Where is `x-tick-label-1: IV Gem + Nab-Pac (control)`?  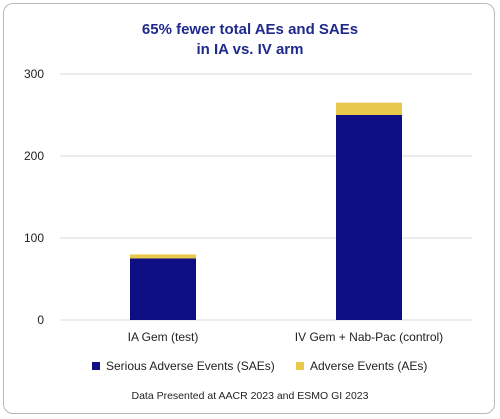 x-tick-label-1: IV Gem + Nab-Pac (control) is located at coordinates (369, 337).